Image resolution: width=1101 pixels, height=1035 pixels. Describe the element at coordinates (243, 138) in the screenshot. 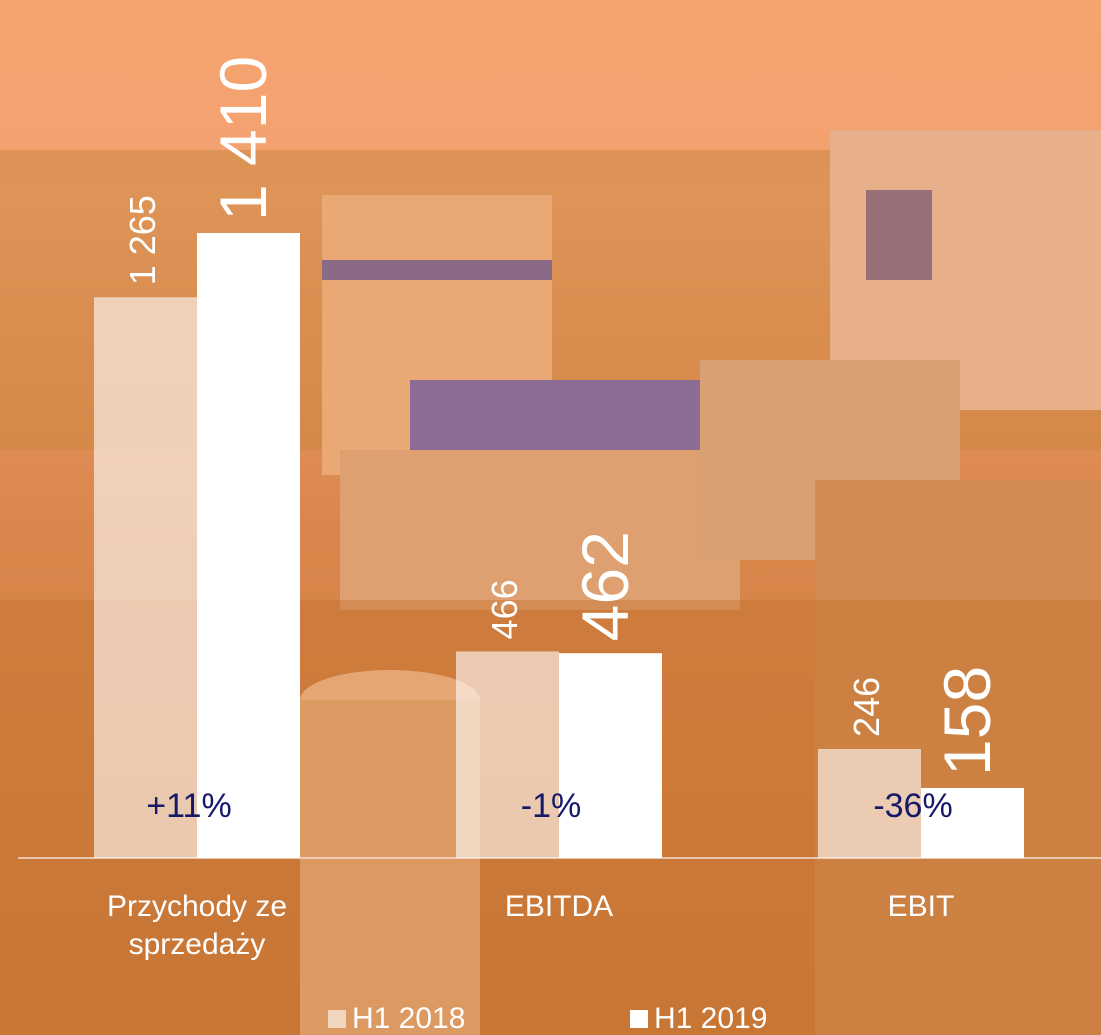

I see `value-label: 1 410` at that location.